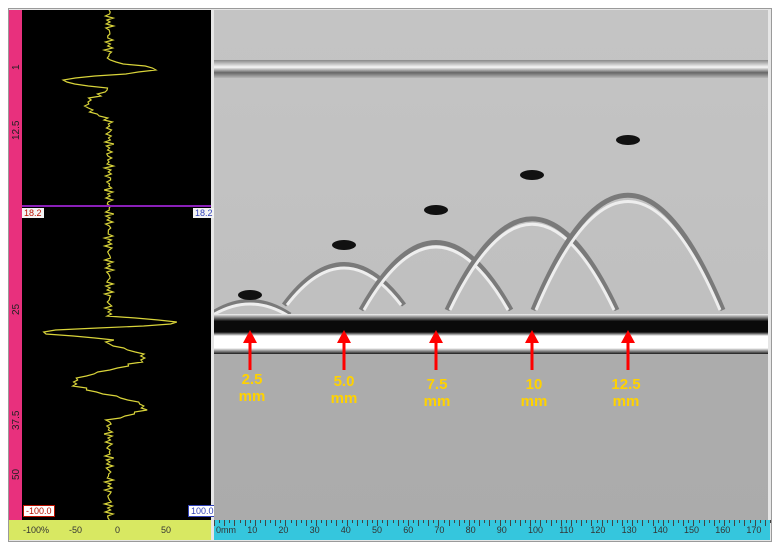 The image size is (773, 544). Describe the element at coordinates (491, 69) in the screenshot. I see `surface-echo` at that location.